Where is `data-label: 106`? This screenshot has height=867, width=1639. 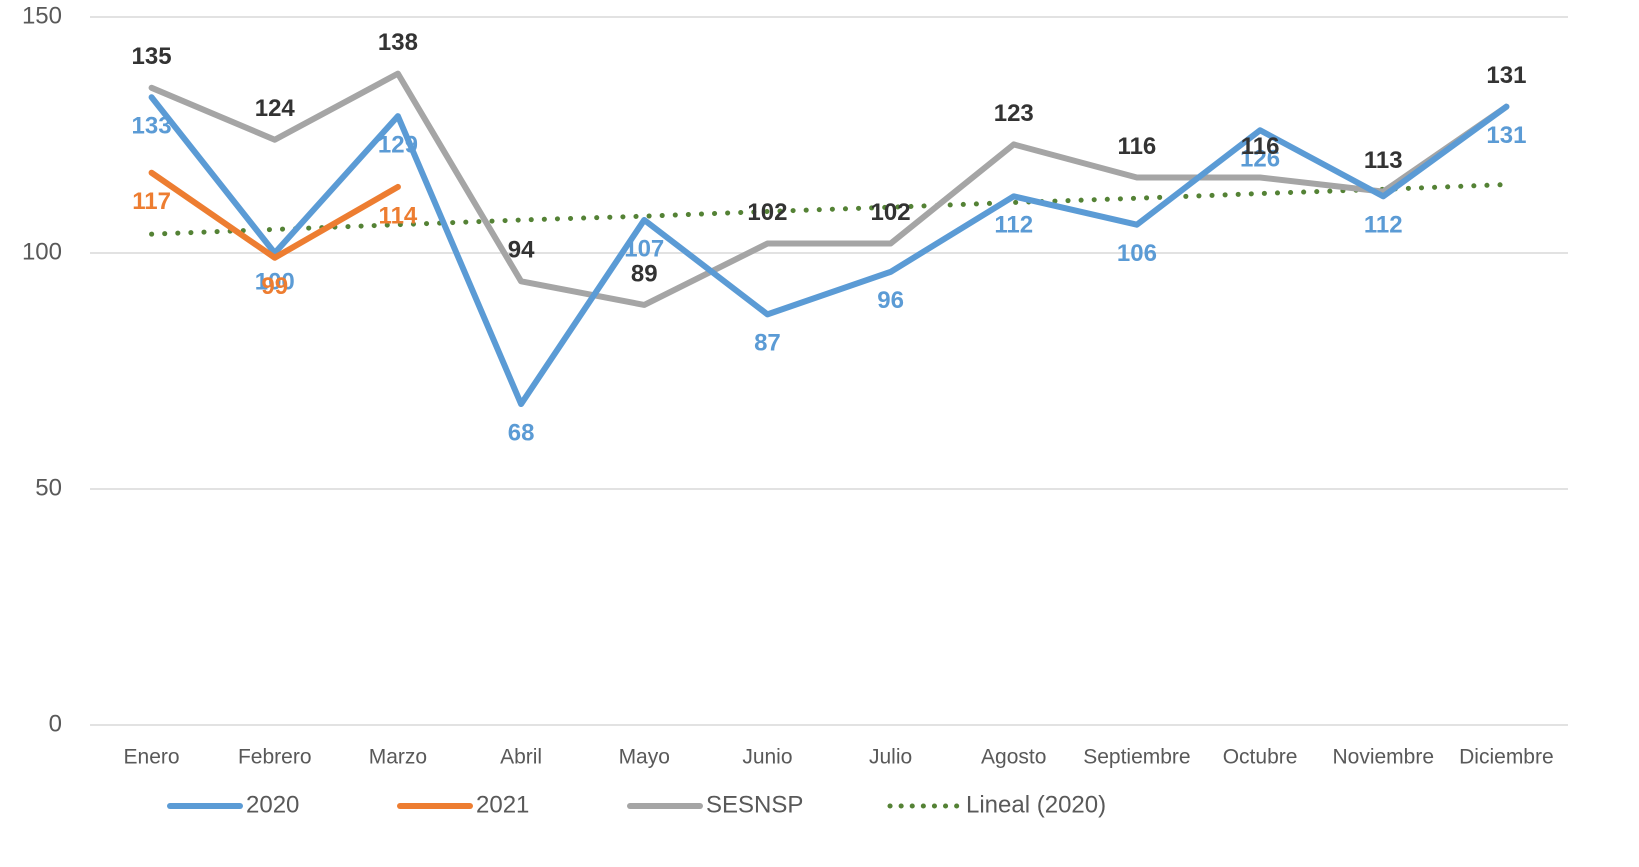 data-label: 106 is located at coordinates (1137, 253).